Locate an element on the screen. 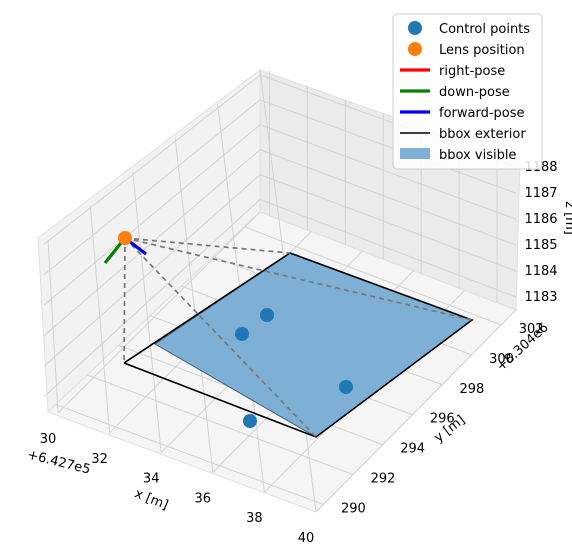 The height and width of the screenshot is (559, 572). x-tick-label: 34 is located at coordinates (151, 479).